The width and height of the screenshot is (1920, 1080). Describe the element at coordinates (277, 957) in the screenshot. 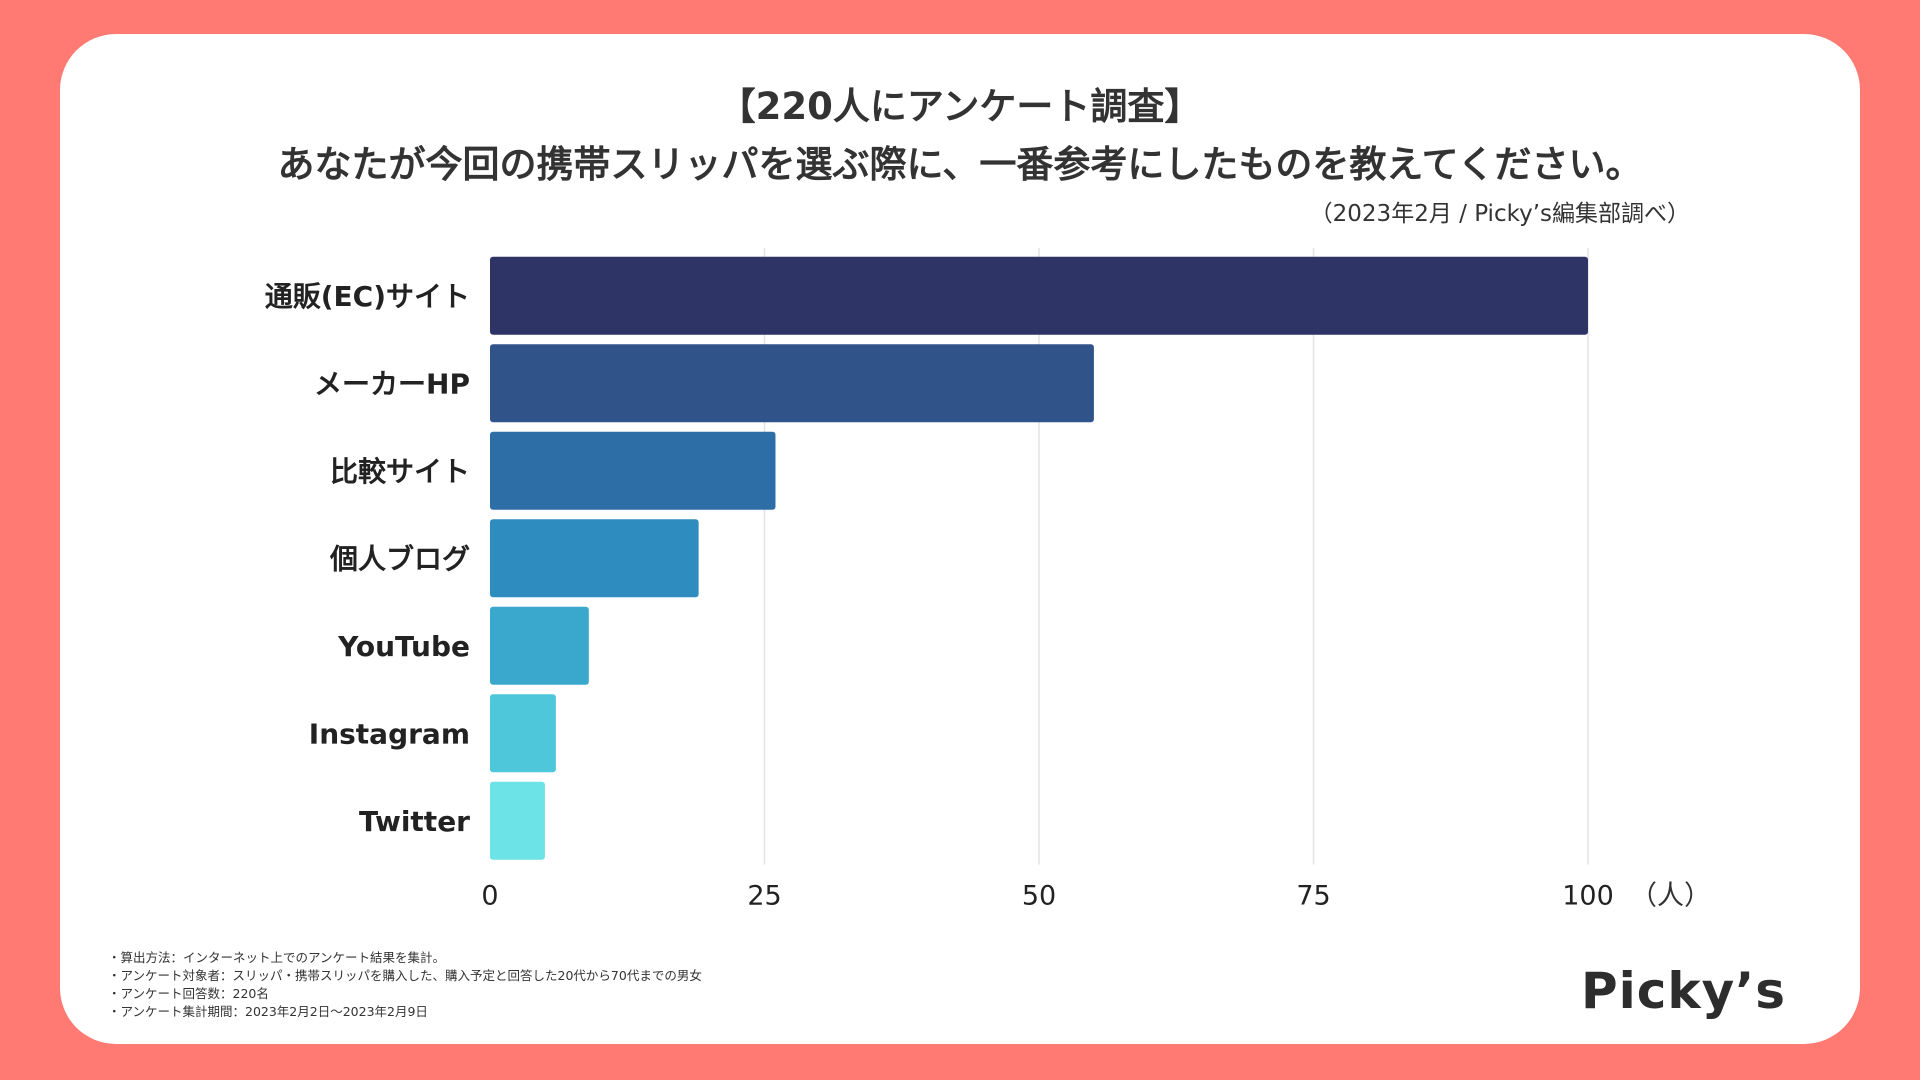

I see `note-method: ・算出方法：インターネット上でのアンケート結果を集計。` at that location.